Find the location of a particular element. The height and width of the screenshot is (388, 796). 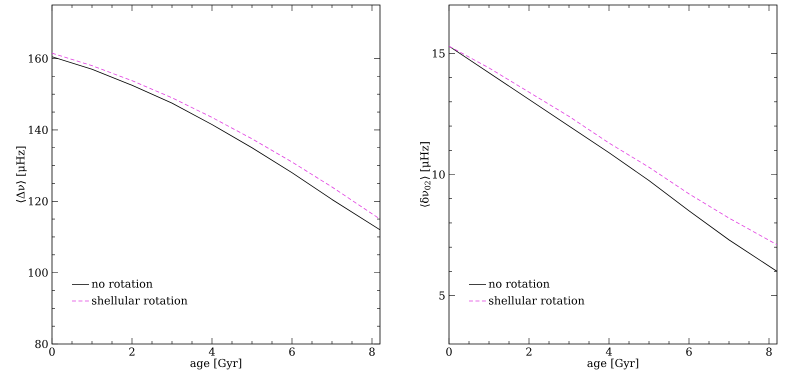

y-tick-label: 160 is located at coordinates (38, 58).